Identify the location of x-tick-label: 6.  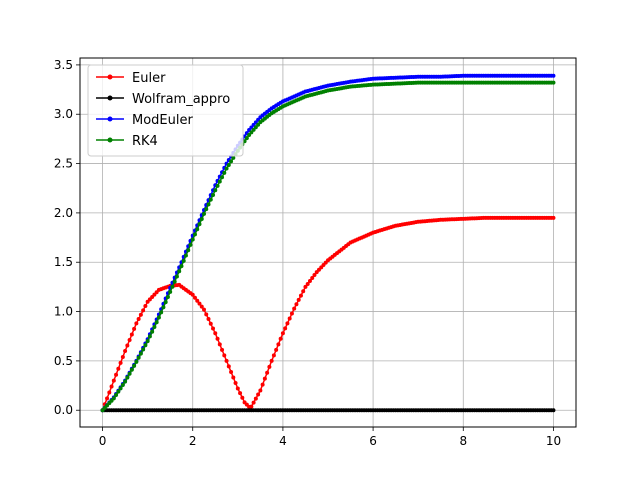
(373, 441).